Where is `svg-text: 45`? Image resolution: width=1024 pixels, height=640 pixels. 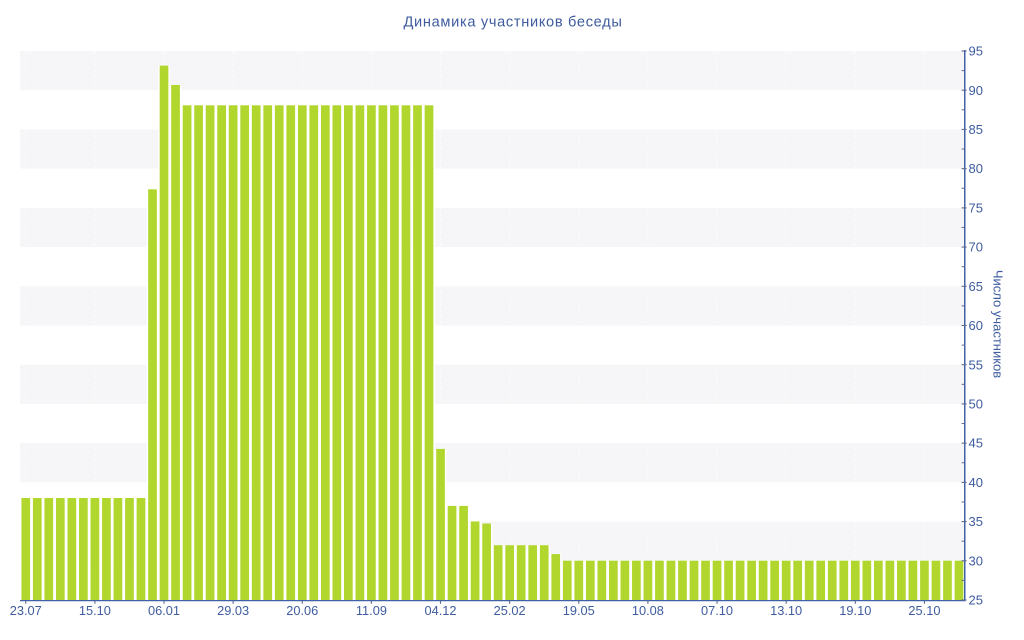 svg-text: 45 is located at coordinates (976, 443).